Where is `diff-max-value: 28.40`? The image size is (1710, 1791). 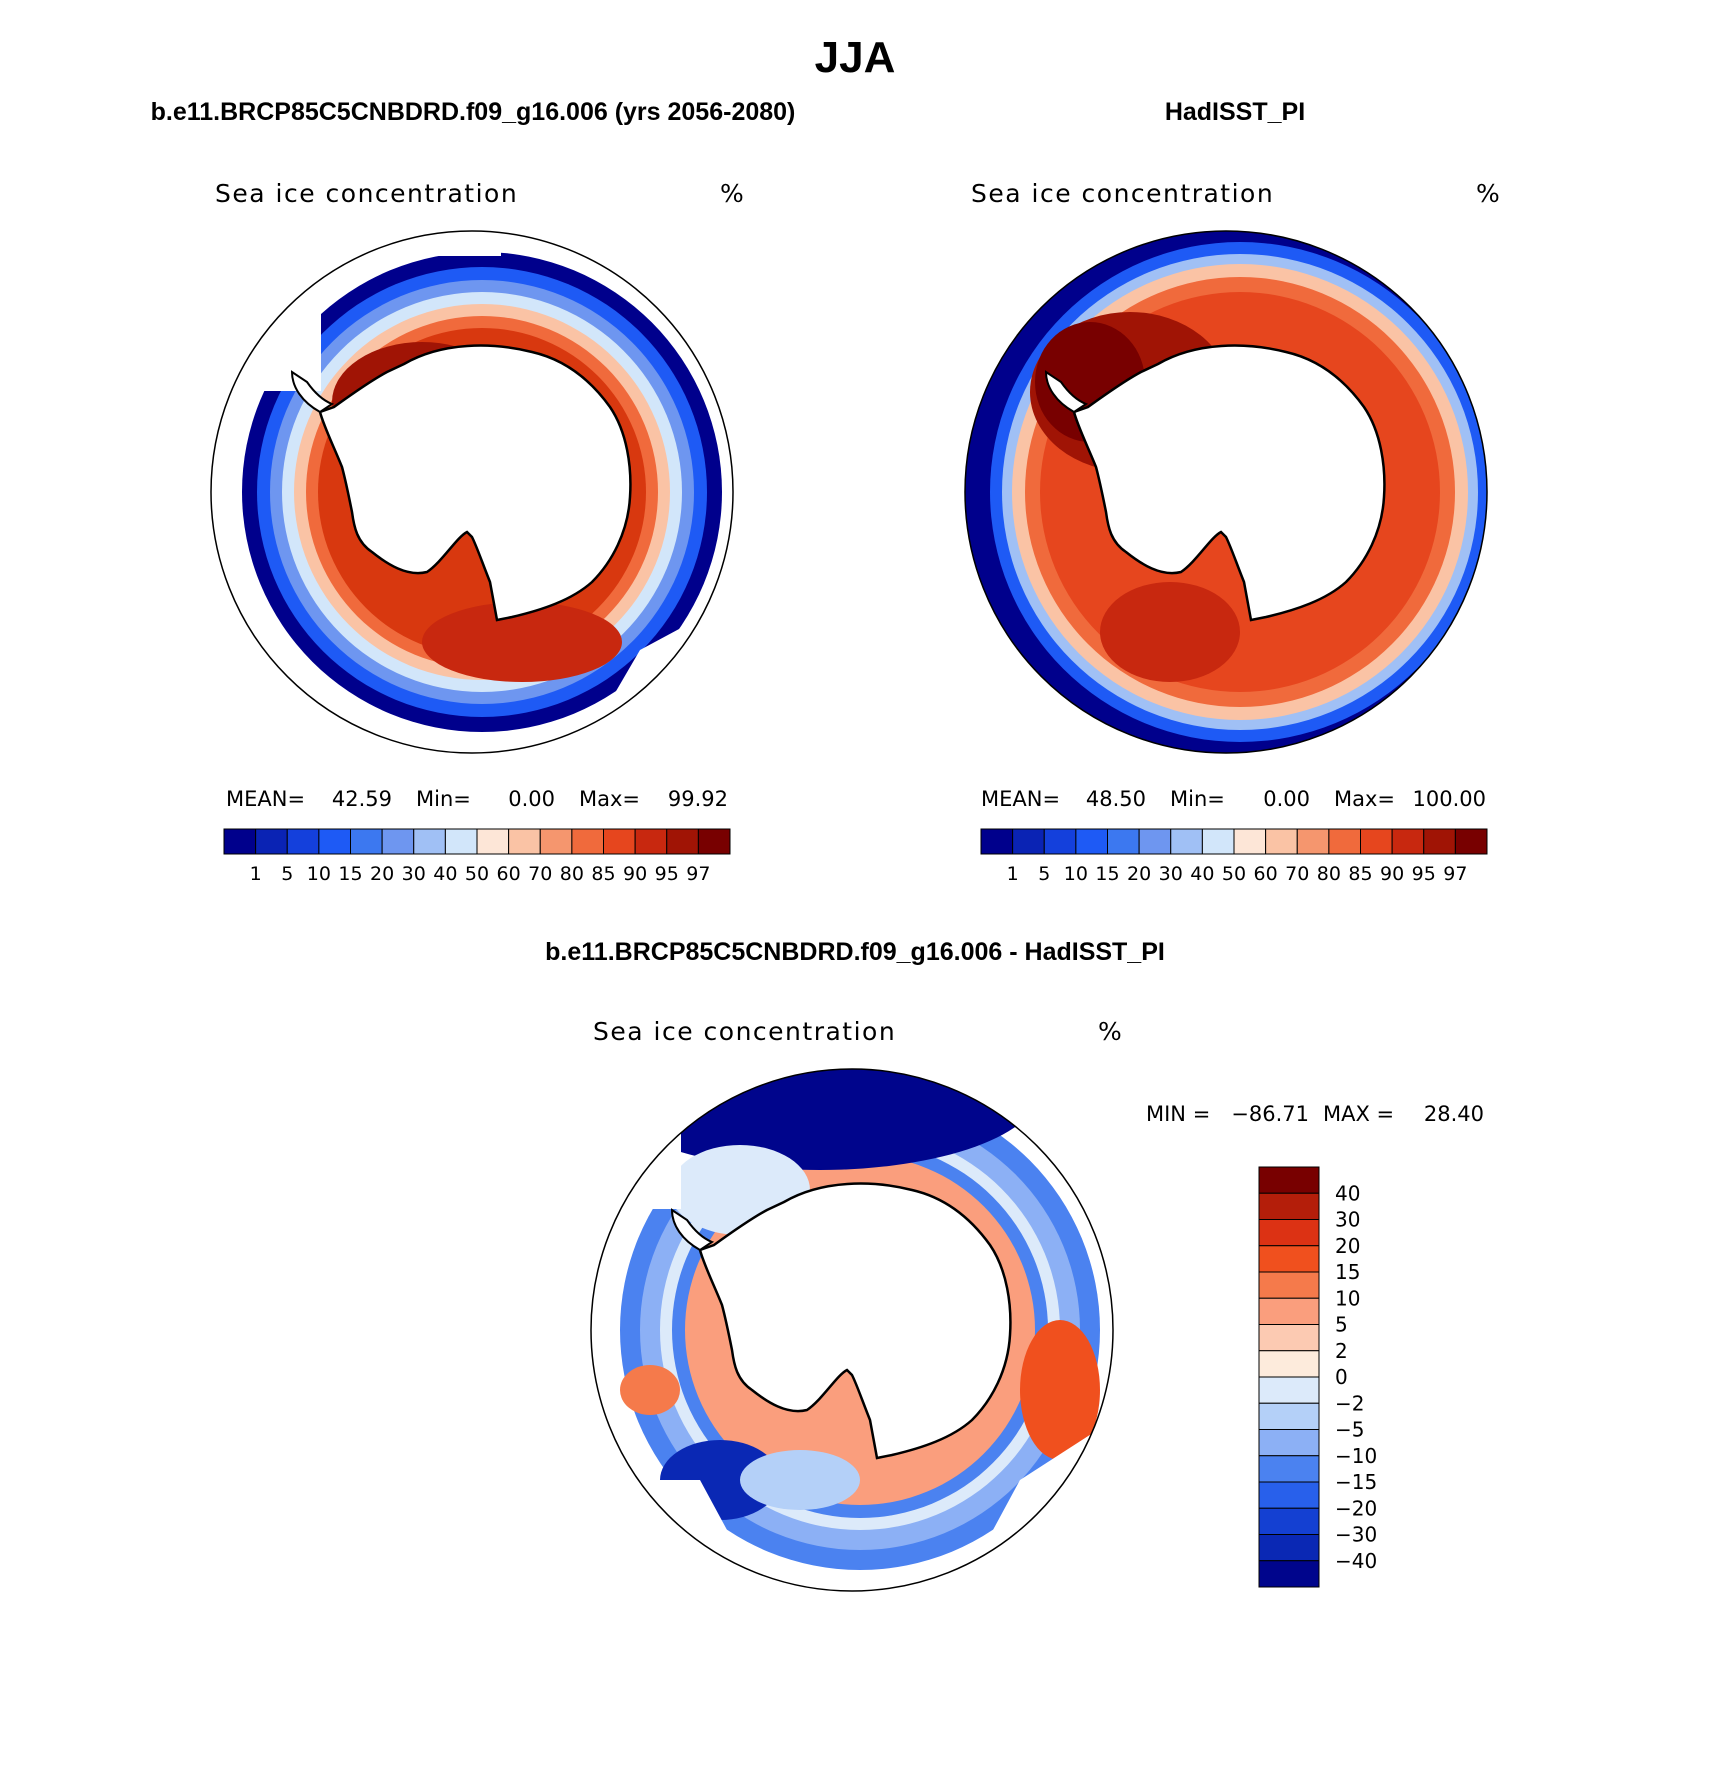
diff-max-value: 28.40 is located at coordinates (1454, 1114).